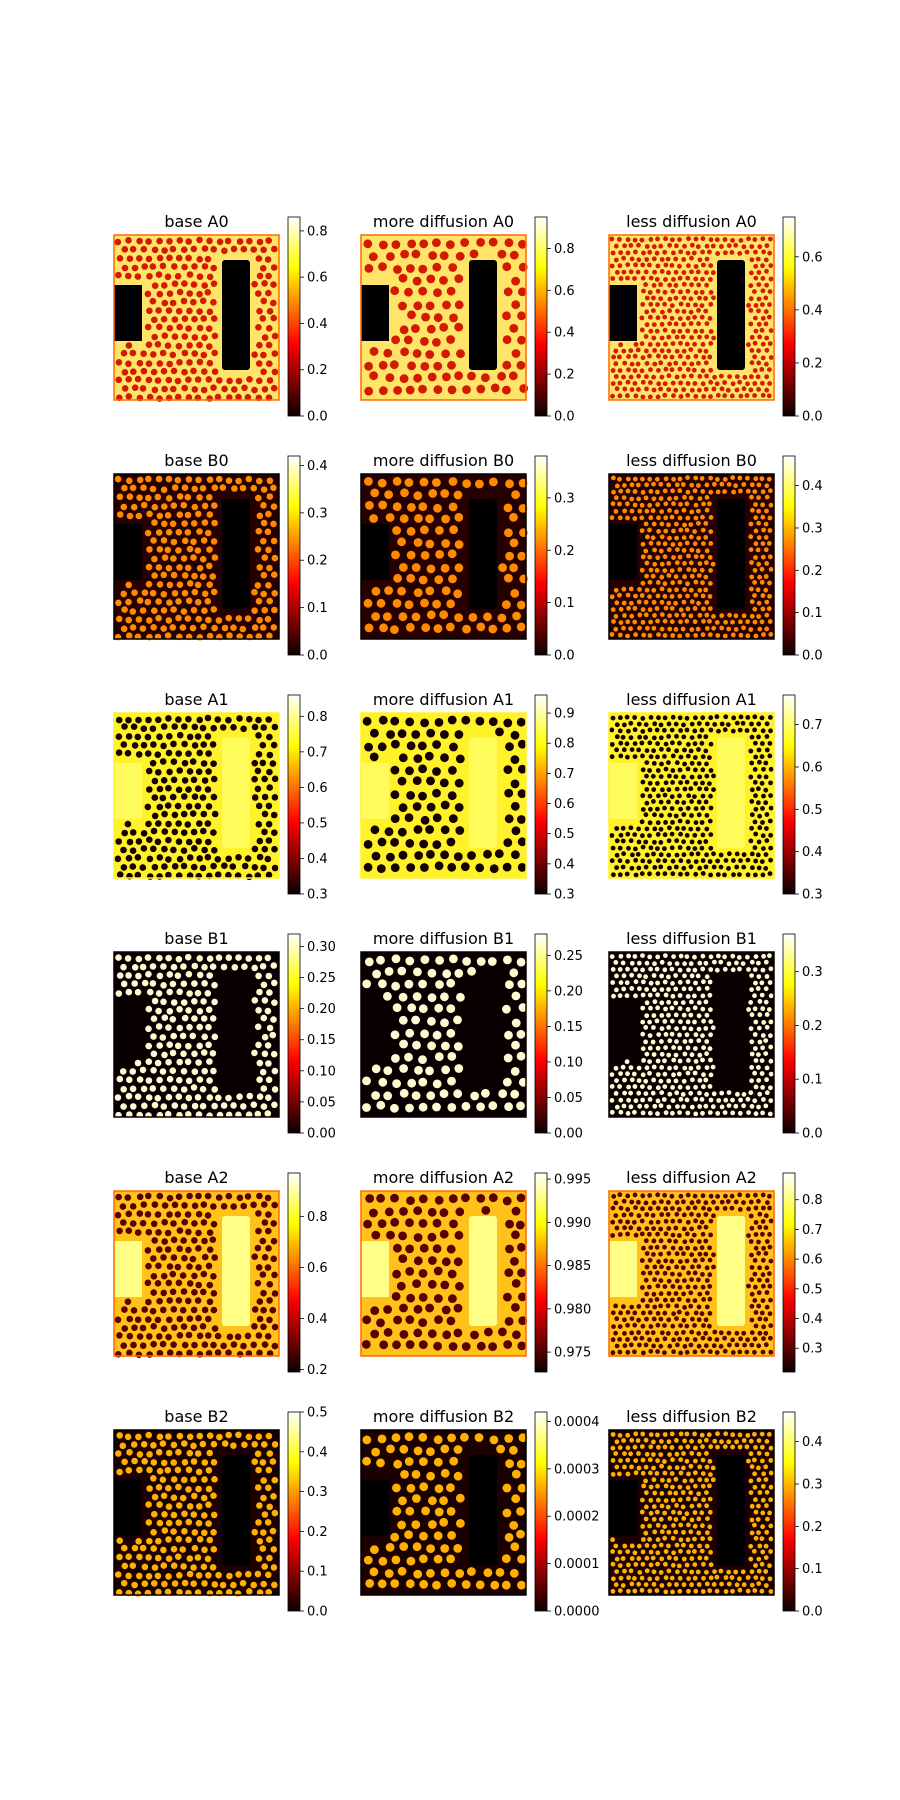 This screenshot has width=900, height=1800. Describe the element at coordinates (715, 1035) in the screenshot. I see `panel: less diffusion B10.00.10.20.3` at that location.